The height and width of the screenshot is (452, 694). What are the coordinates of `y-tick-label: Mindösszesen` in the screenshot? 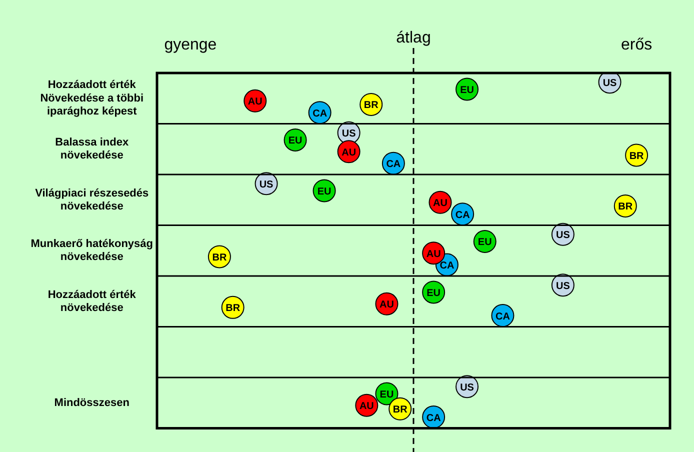 It's located at (92, 402).